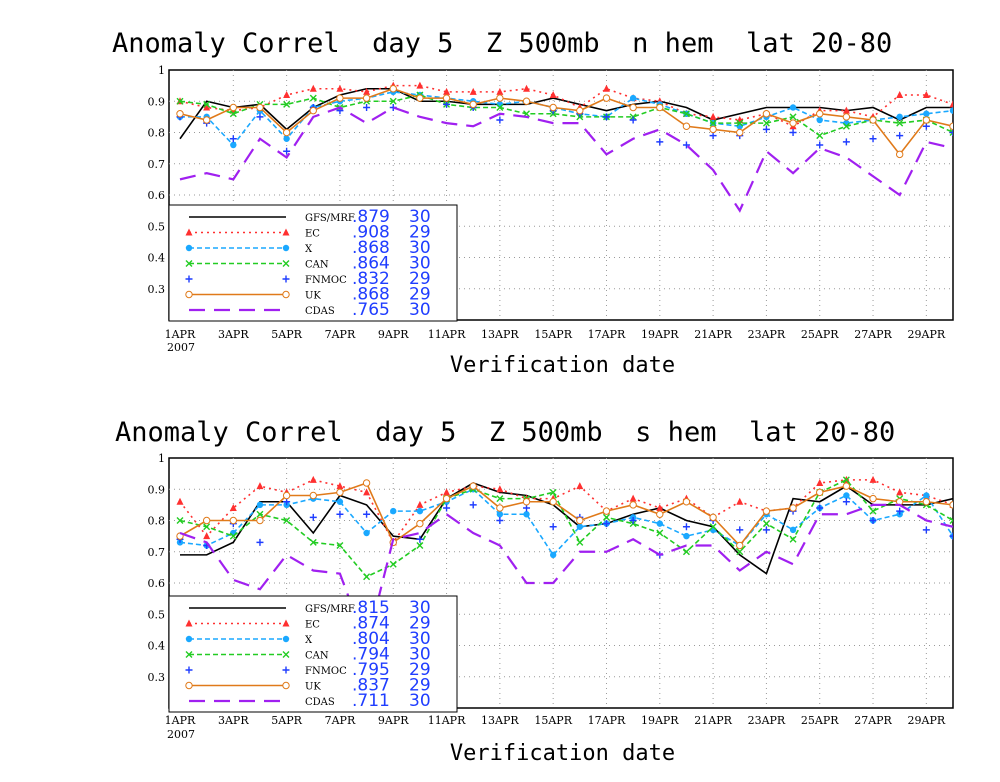 Image resolution: width=1000 pixels, height=782 pixels. Describe the element at coordinates (447, 334) in the screenshot. I see `x-tick-label: 11APR` at that location.